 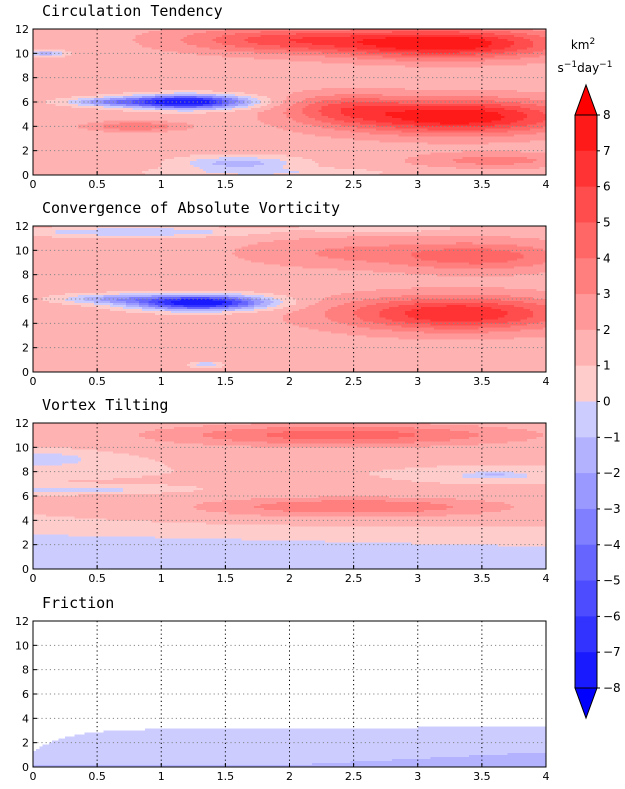 What do you see at coordinates (607, 330) in the screenshot?
I see `colorbar-tick-label: 2` at bounding box center [607, 330].